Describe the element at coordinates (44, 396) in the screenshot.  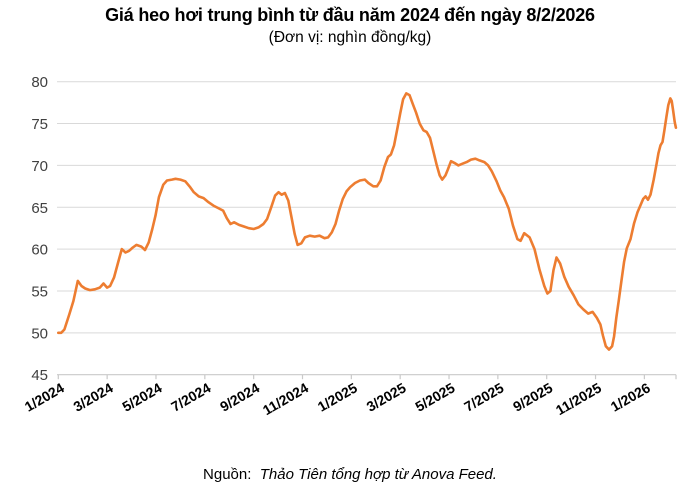
I see `x-tick-label: 1/2024` at that location.